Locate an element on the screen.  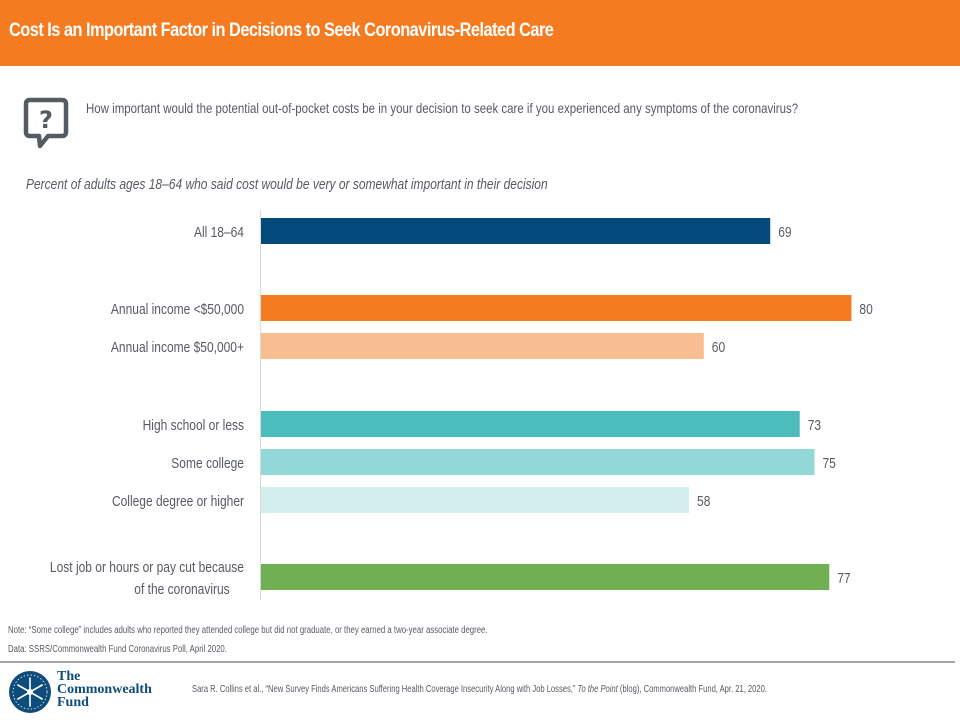
data-label-3: 73 is located at coordinates (814, 425).